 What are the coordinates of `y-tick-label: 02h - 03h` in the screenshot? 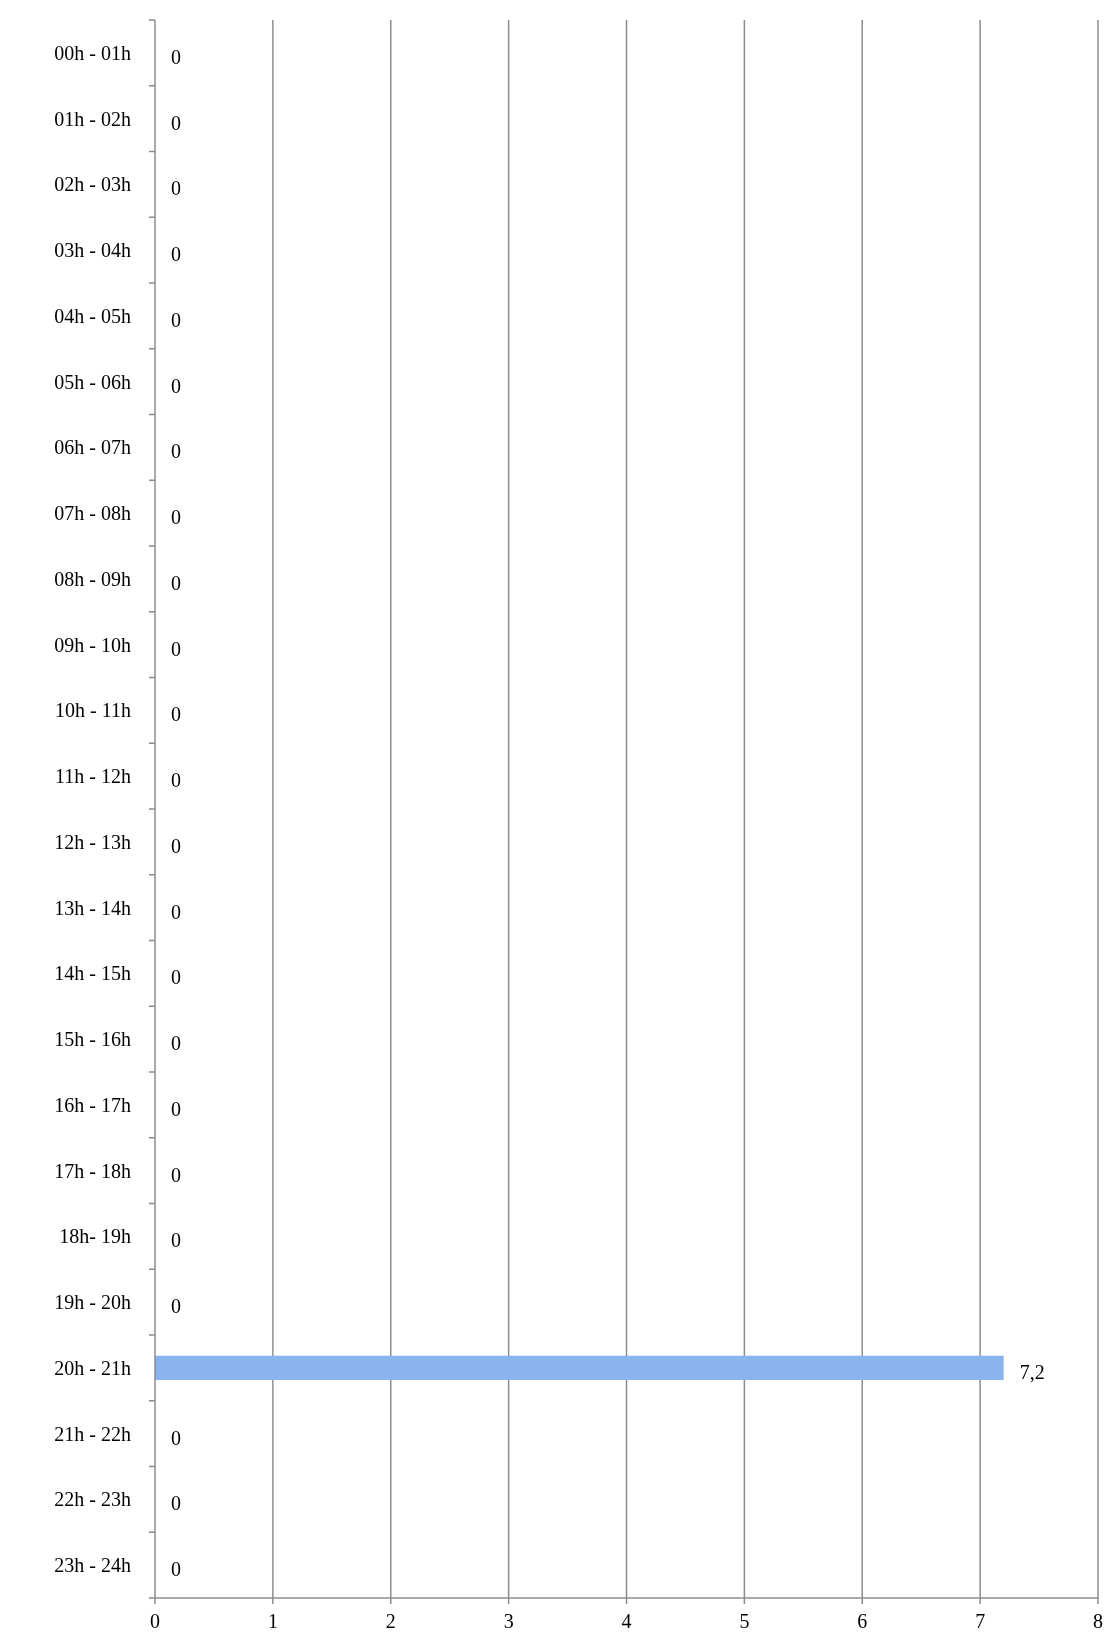 It's located at (92, 184).